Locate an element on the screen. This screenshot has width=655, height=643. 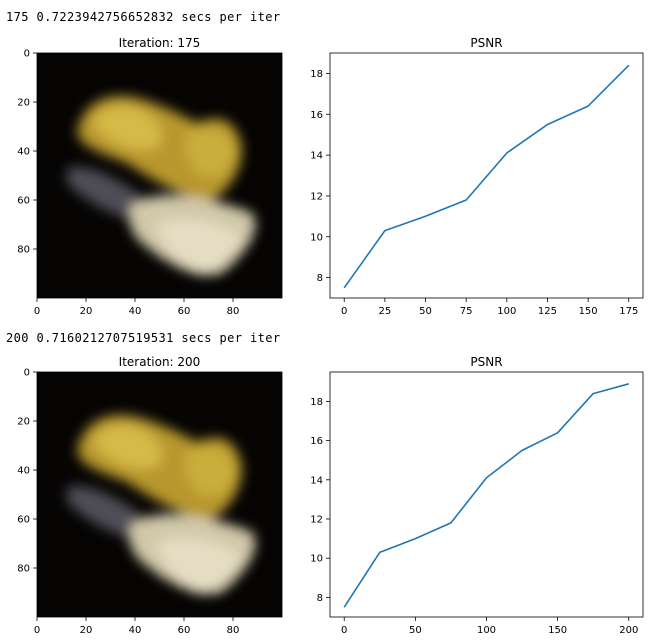
x-tick-label: 175 is located at coordinates (628, 311).